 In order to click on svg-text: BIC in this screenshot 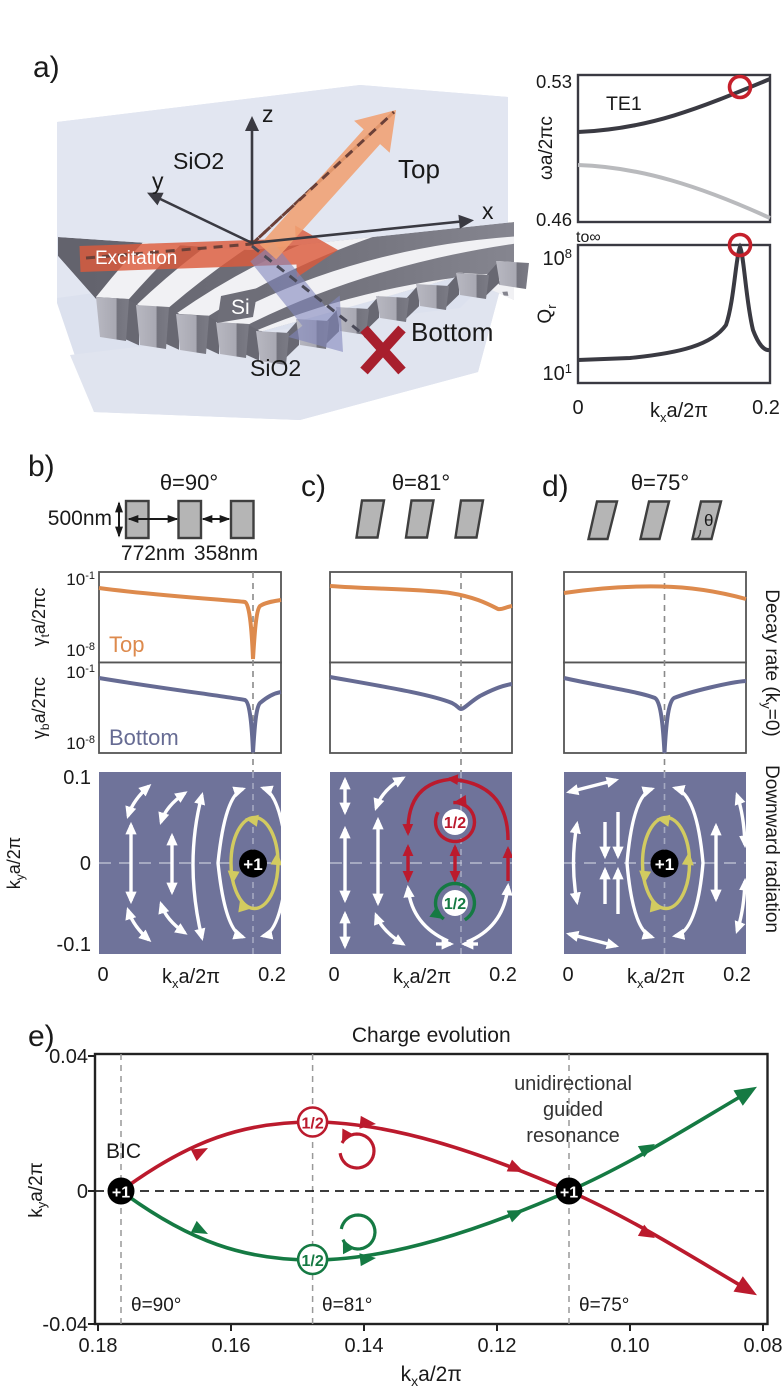, I will do `click(123, 1151)`.